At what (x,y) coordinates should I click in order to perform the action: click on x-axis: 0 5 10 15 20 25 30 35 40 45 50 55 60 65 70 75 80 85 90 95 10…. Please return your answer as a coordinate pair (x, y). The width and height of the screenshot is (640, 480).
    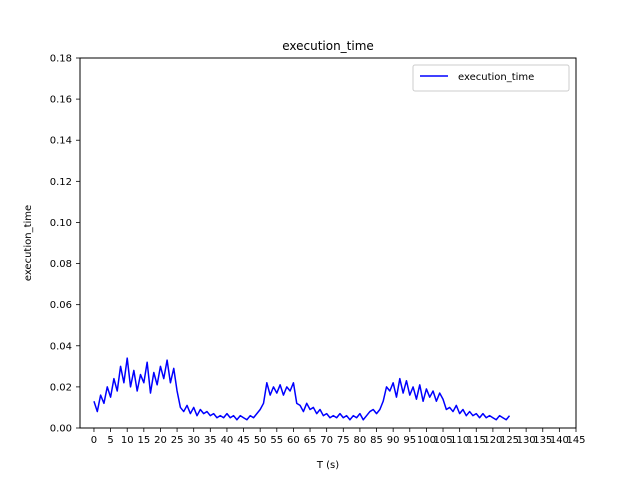
    Looking at the image, I should click on (338, 437).